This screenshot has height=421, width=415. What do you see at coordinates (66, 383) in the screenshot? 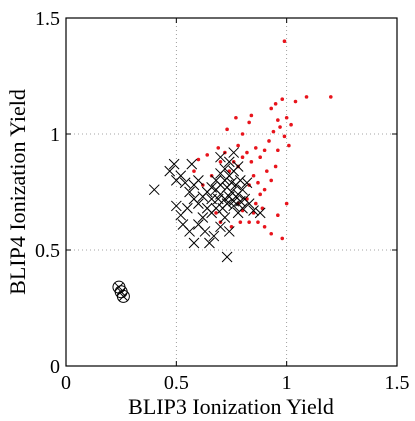
I see `x-tick-label: 0` at bounding box center [66, 383].